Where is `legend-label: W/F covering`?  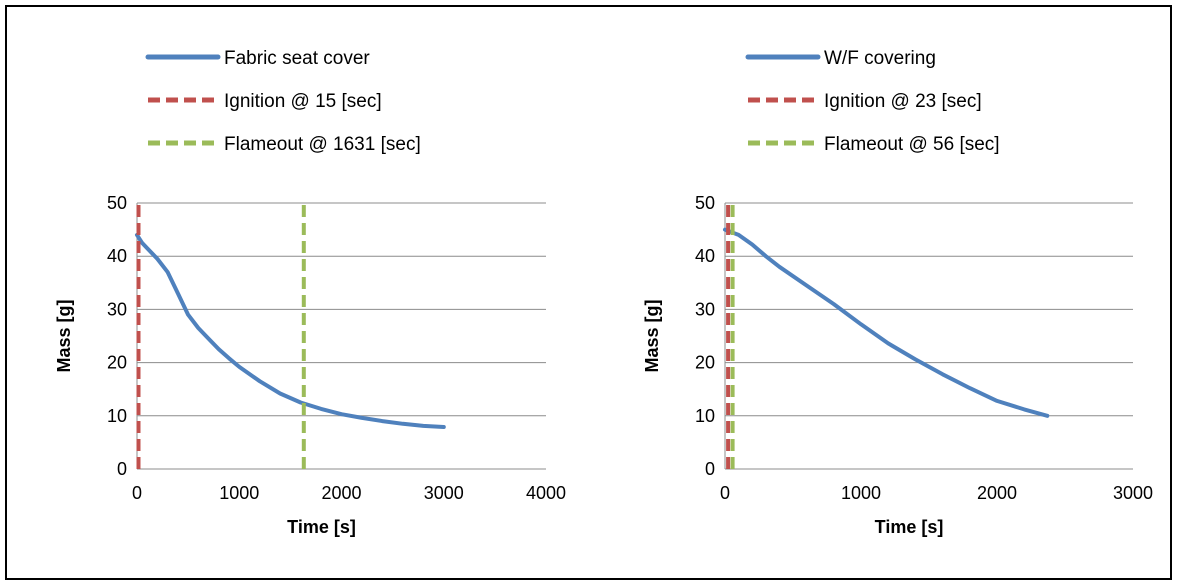
legend-label: W/F covering is located at coordinates (880, 58).